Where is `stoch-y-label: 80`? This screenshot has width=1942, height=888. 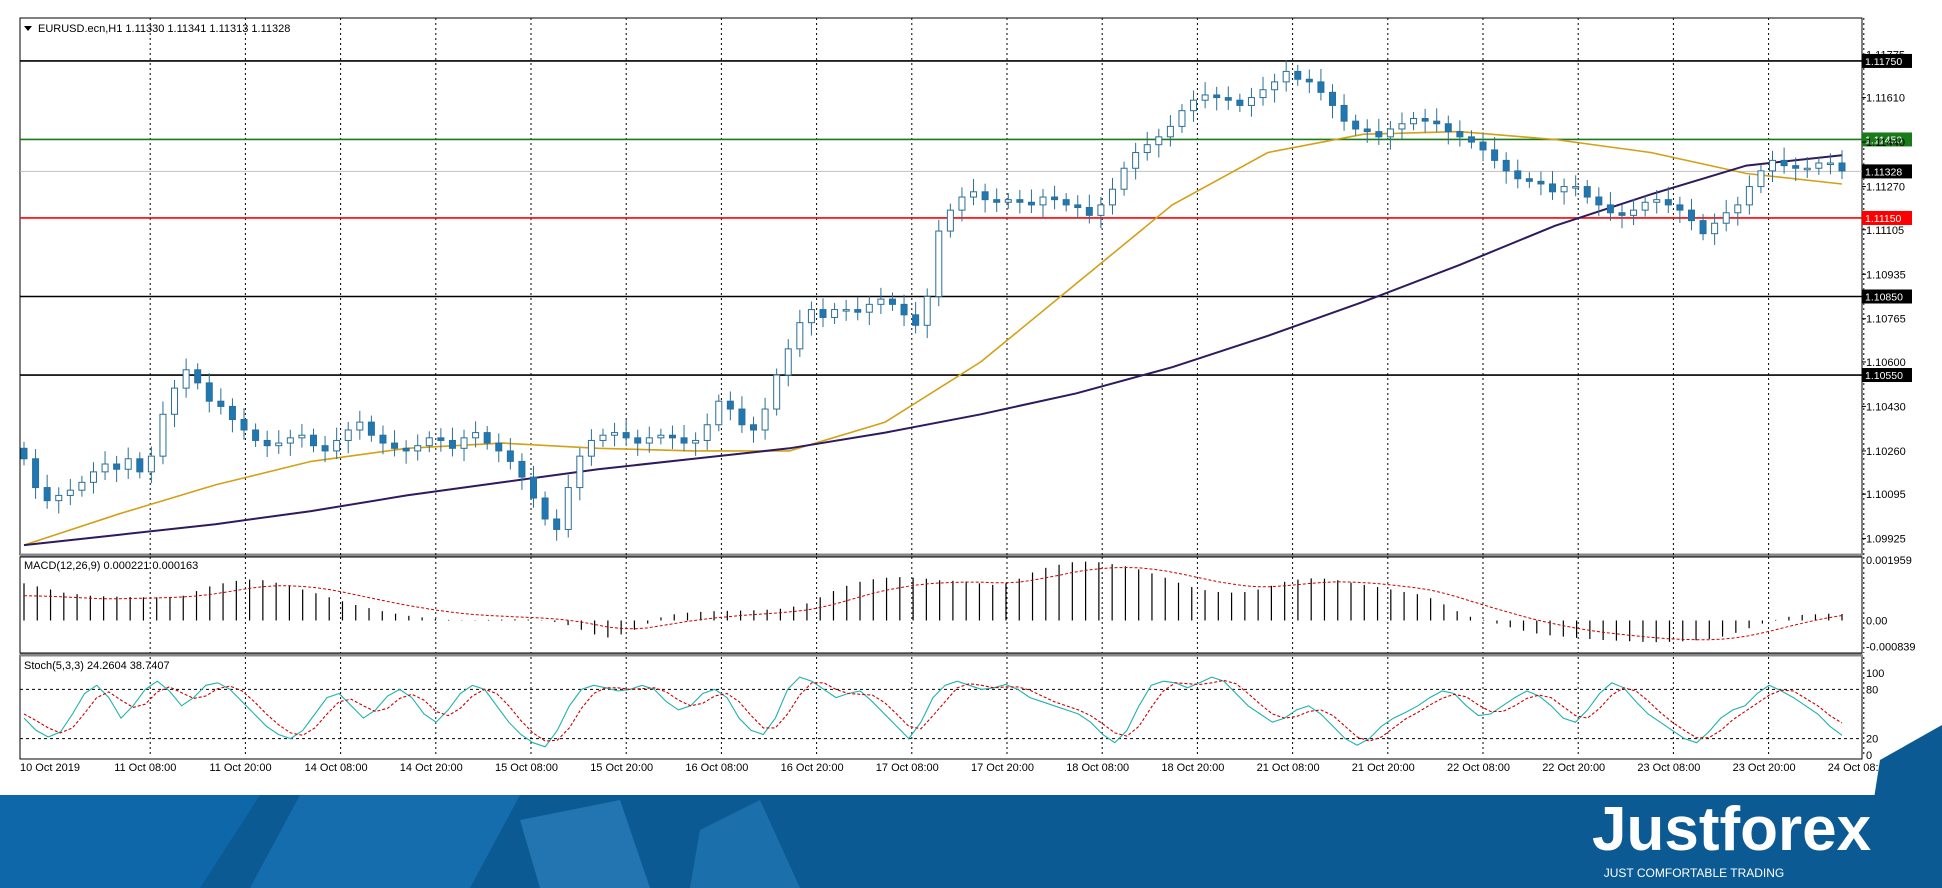
stoch-y-label: 80 is located at coordinates (1872, 690).